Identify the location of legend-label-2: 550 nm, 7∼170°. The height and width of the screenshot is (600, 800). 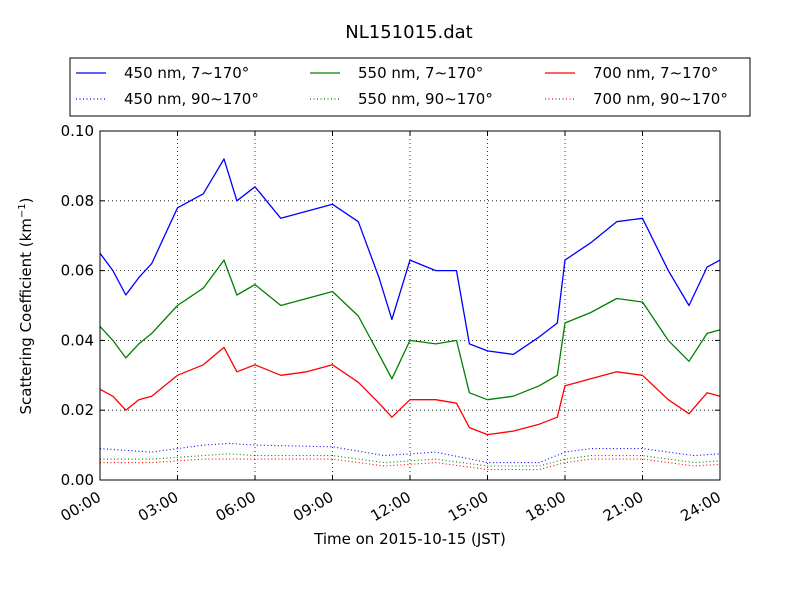
(420, 73).